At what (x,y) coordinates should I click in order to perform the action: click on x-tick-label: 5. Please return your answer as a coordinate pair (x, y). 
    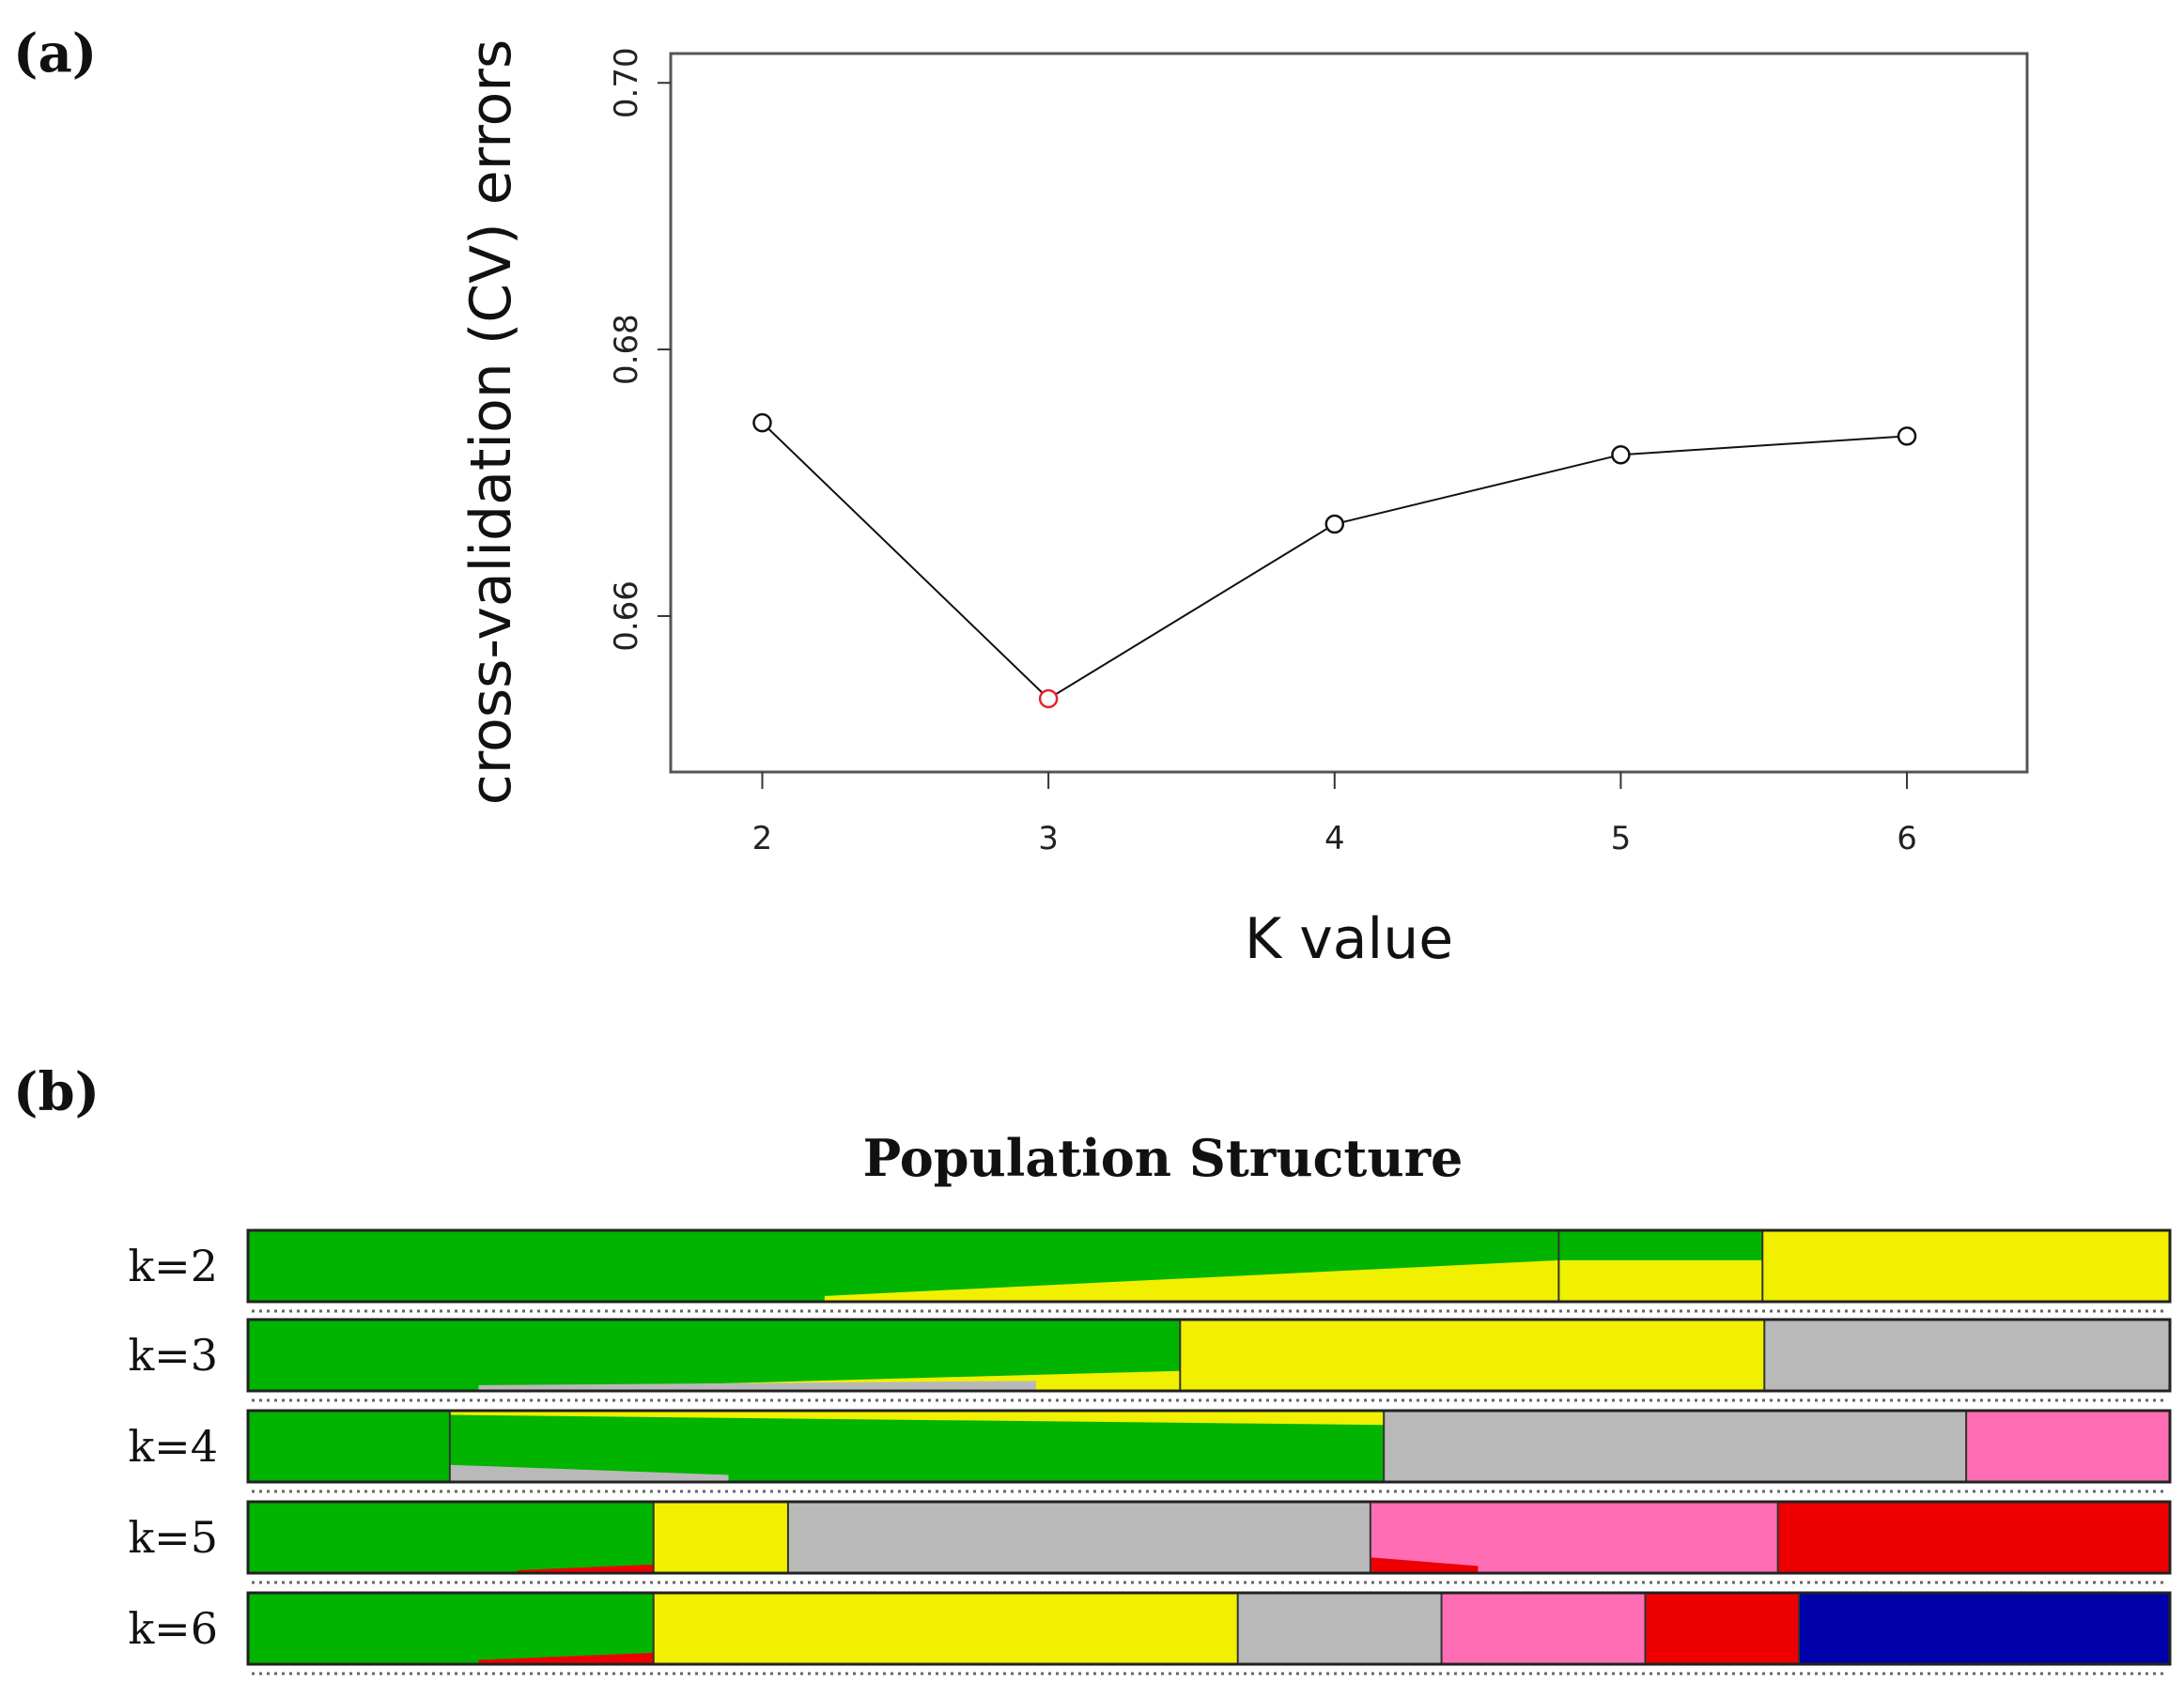
    Looking at the image, I should click on (1621, 838).